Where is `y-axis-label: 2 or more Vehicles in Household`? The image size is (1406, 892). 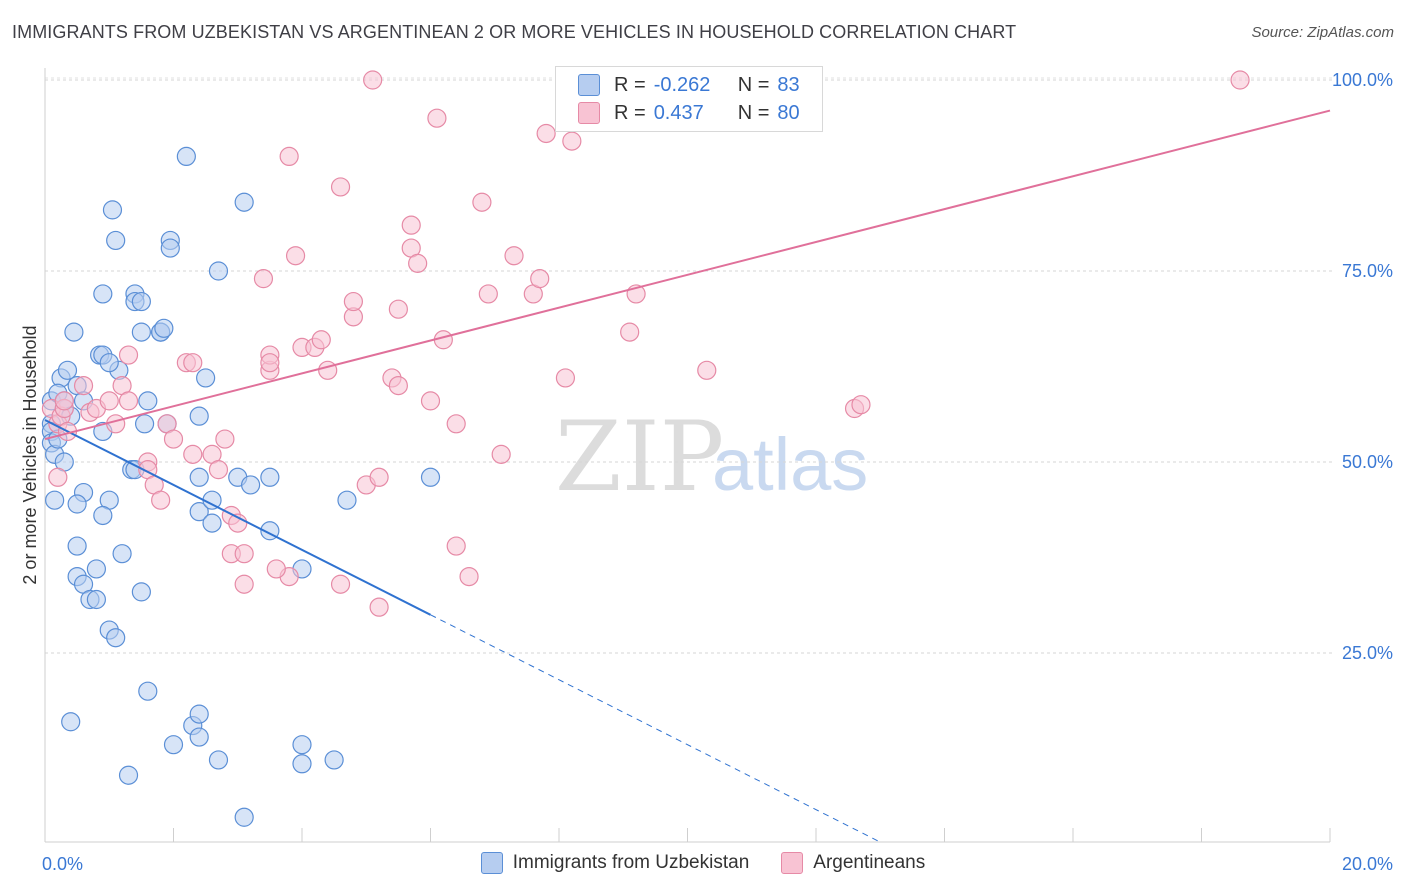 y-axis-label: 2 or more Vehicles in Household is located at coordinates (30, 454).